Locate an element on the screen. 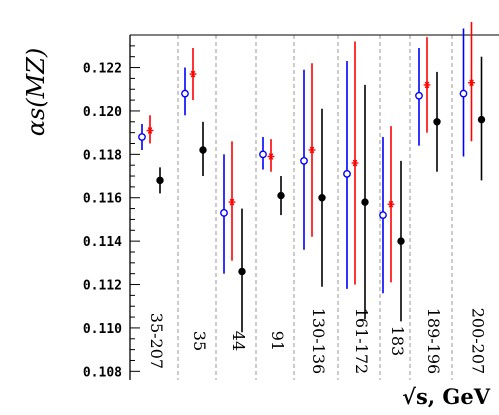 This screenshot has height=415, width=499. category-label: 200-207 is located at coordinates (478, 341).